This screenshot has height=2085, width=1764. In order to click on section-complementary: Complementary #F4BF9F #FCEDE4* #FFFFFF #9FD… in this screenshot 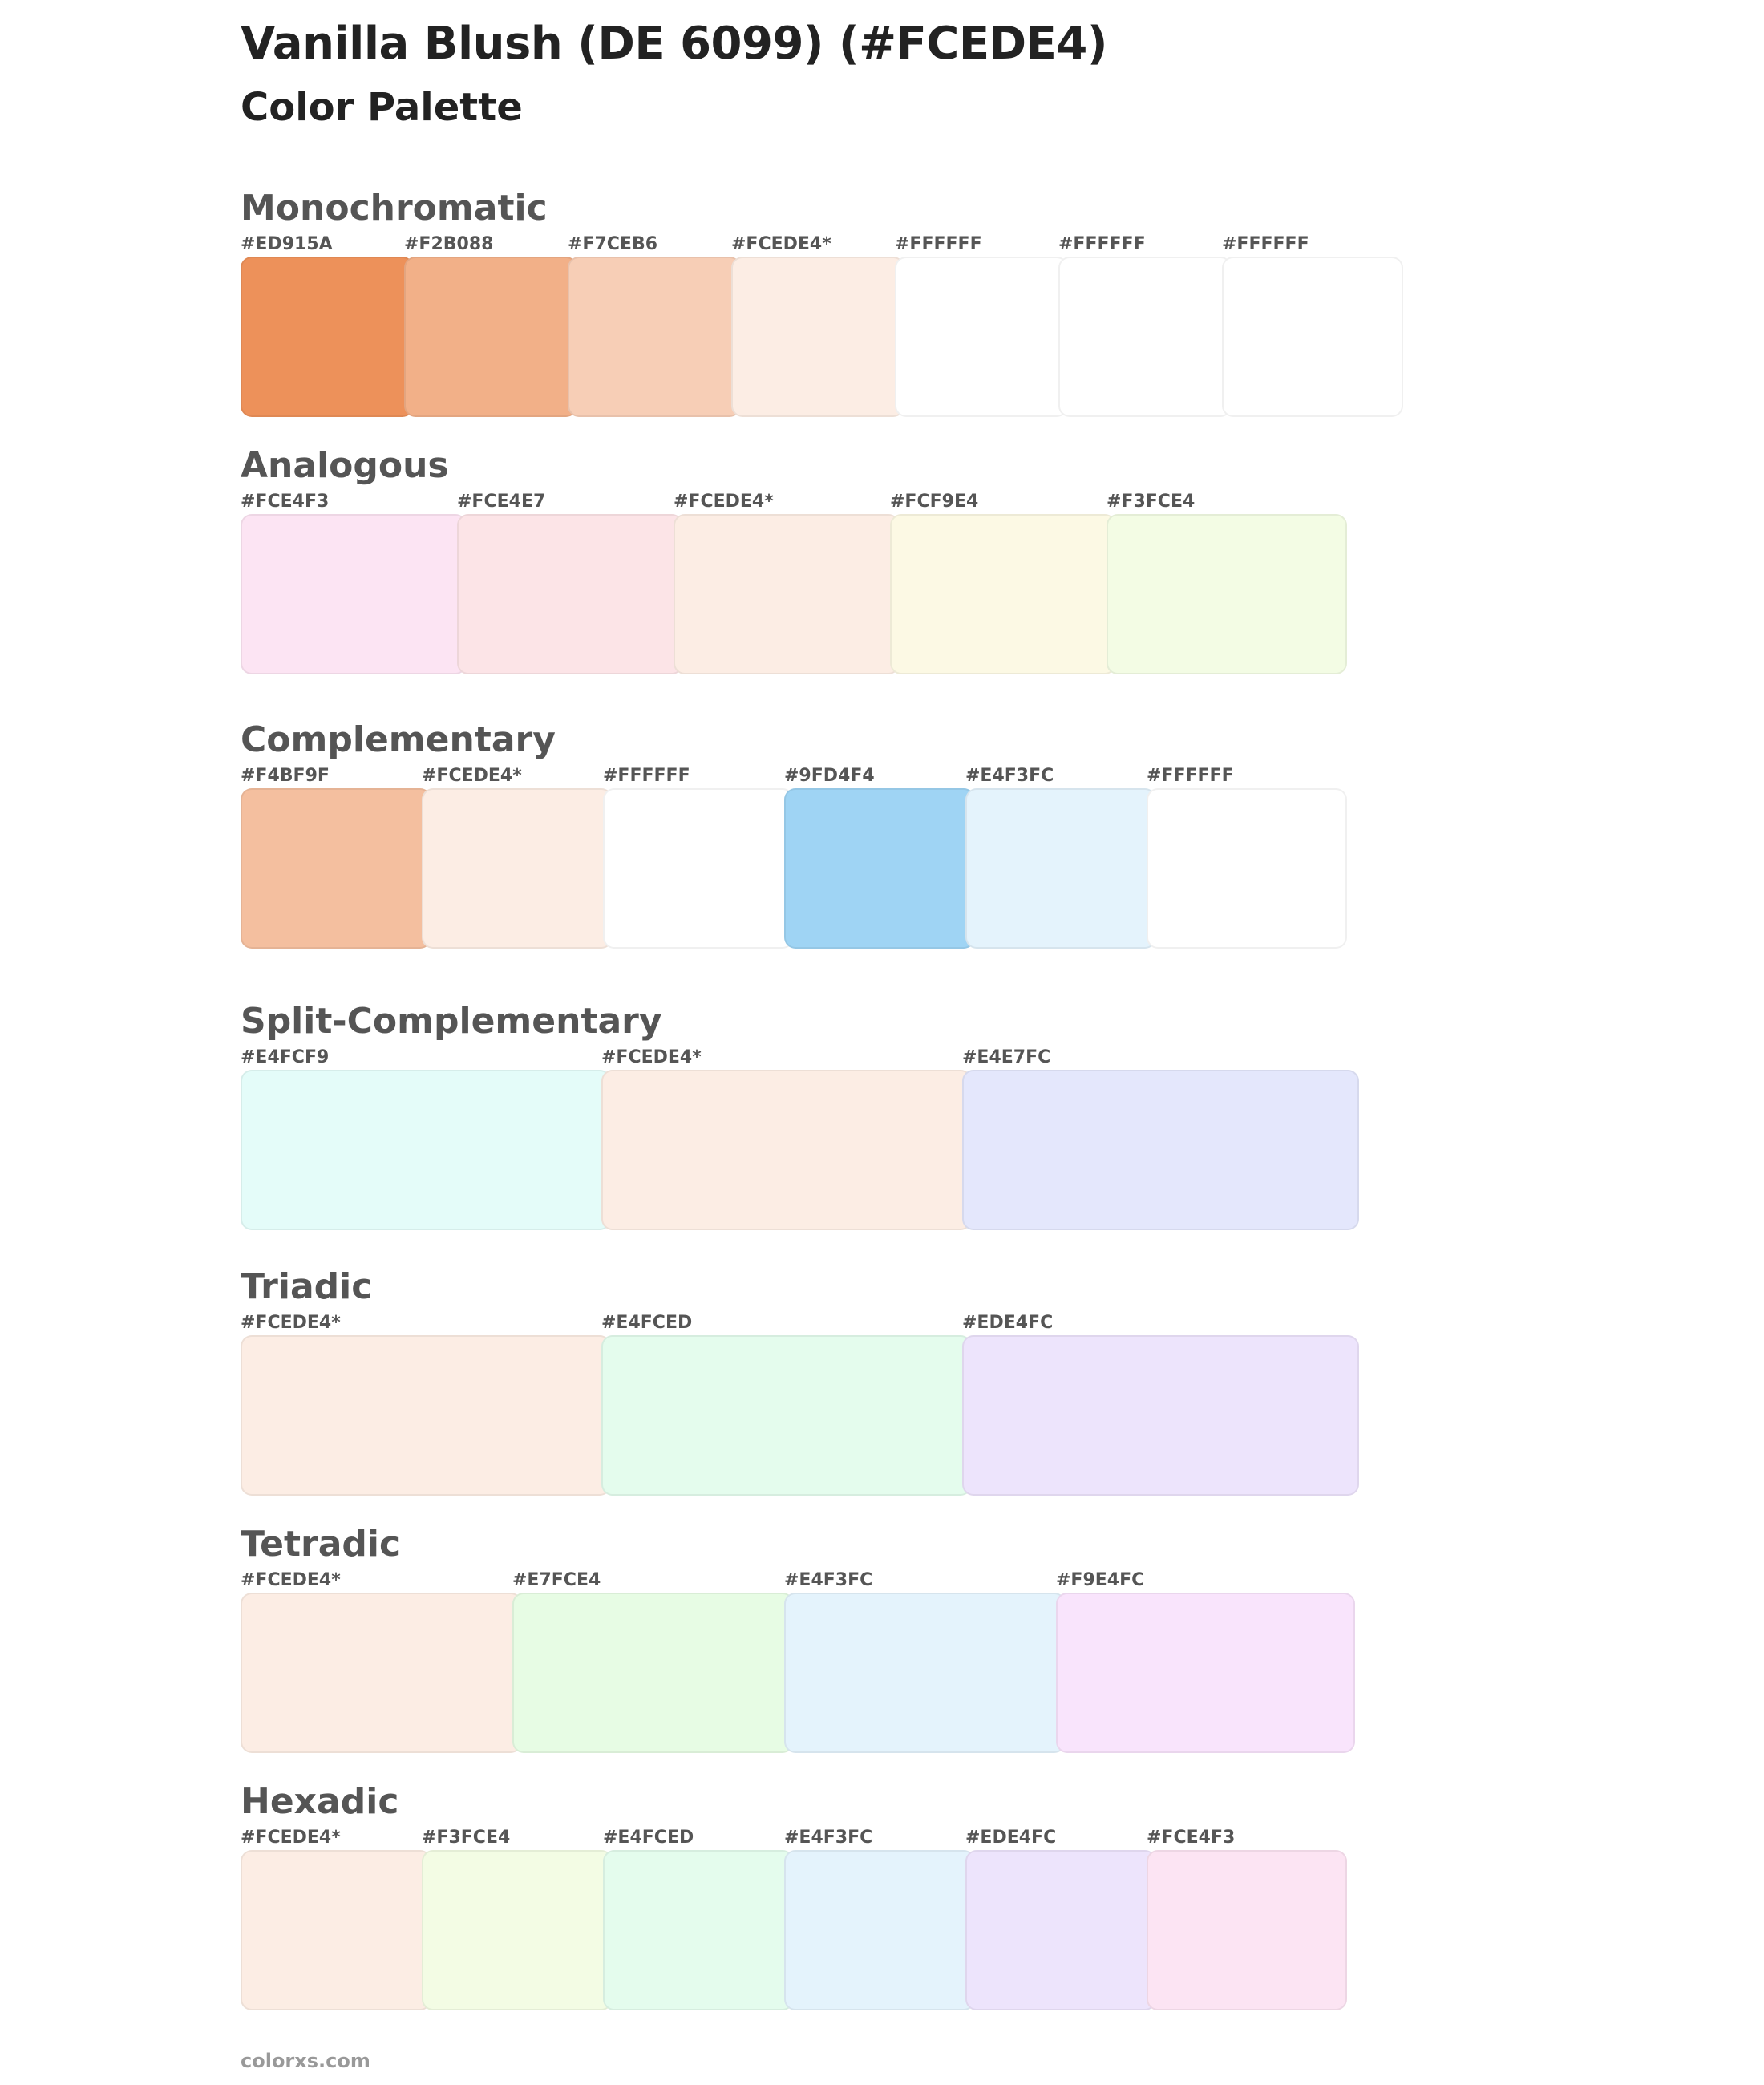, I will do `click(794, 834)`.